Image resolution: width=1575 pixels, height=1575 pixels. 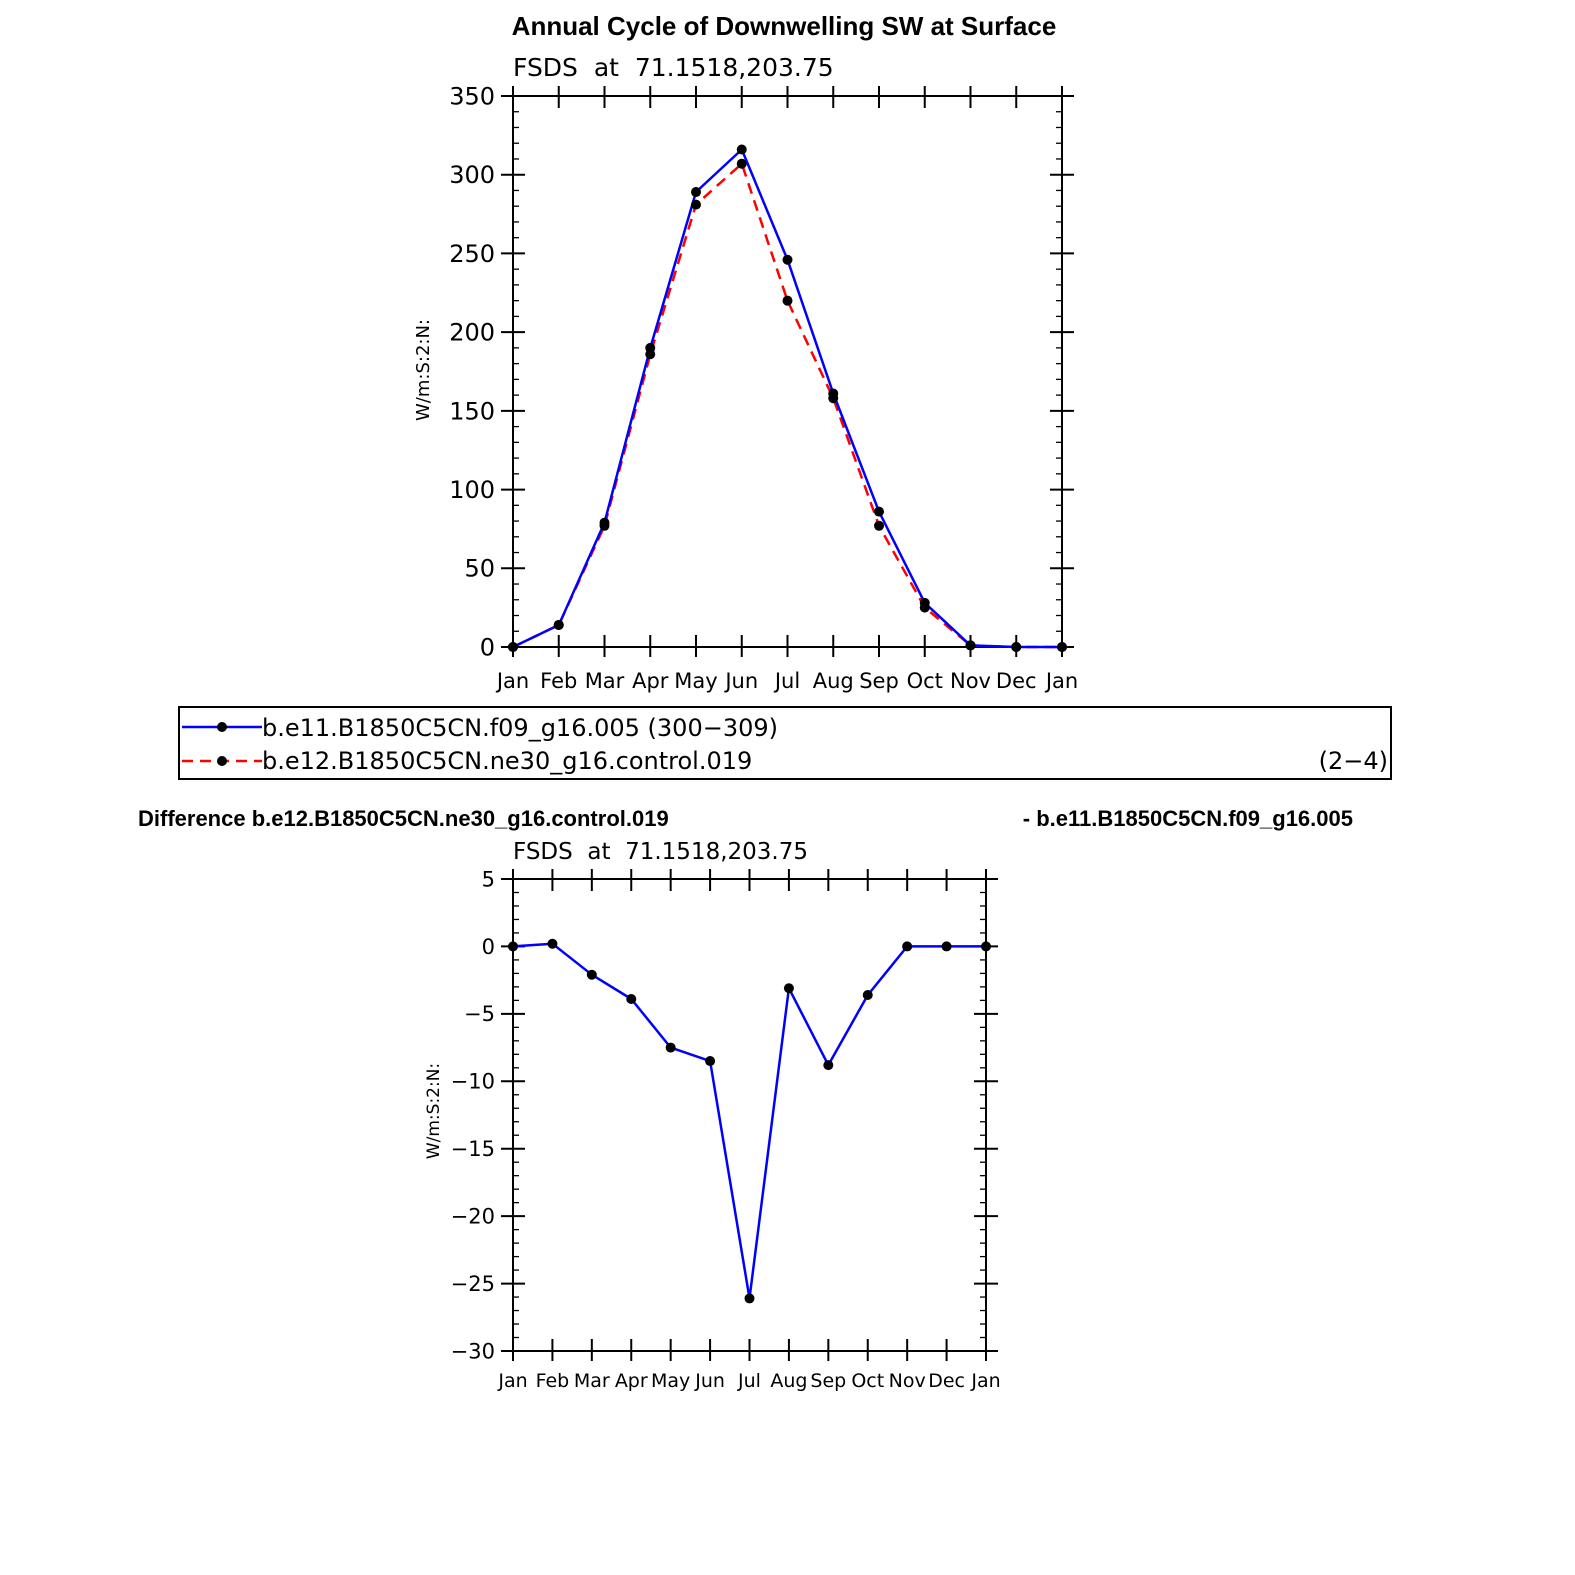 What do you see at coordinates (472, 96) in the screenshot?
I see `y-tick-label: 350` at bounding box center [472, 96].